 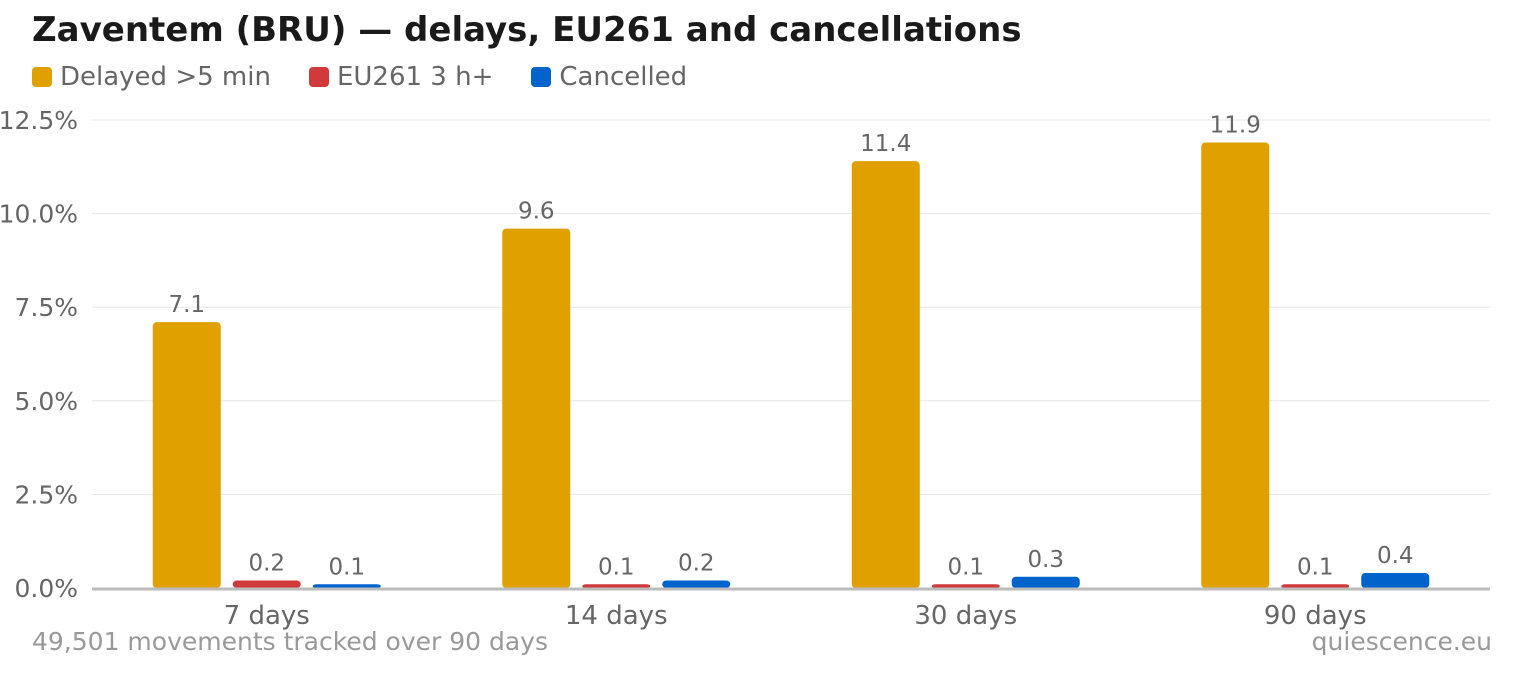 What do you see at coordinates (1045, 560) in the screenshot?
I see `data-label: 0.3` at bounding box center [1045, 560].